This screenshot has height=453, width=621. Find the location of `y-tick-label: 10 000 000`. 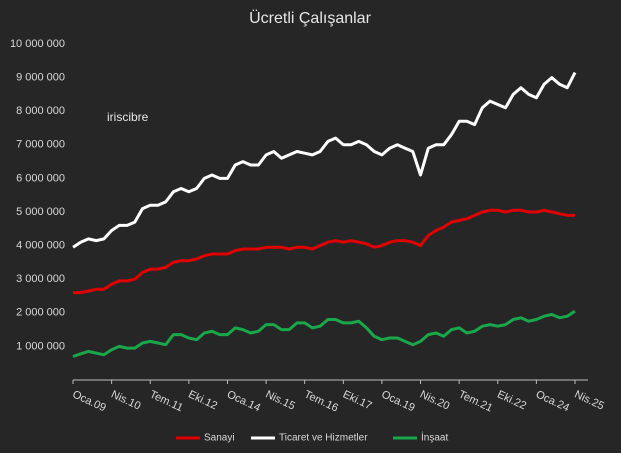

y-tick-label: 10 000 000 is located at coordinates (37, 44).